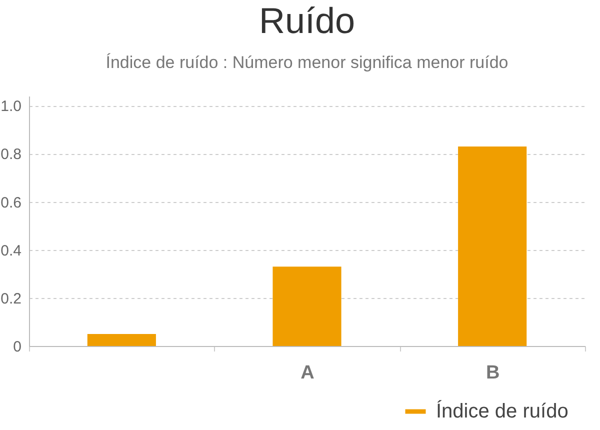 The width and height of the screenshot is (600, 430). I want to click on y-tick-label: 0.8, so click(11, 155).